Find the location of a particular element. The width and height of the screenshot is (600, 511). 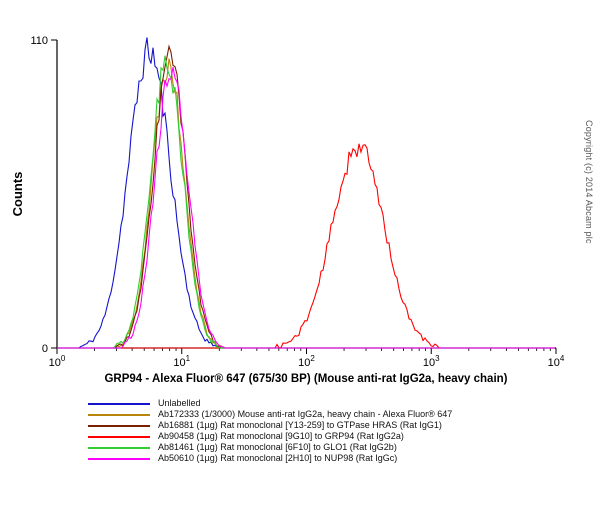

legend-label: Unlabelled is located at coordinates (179, 403).